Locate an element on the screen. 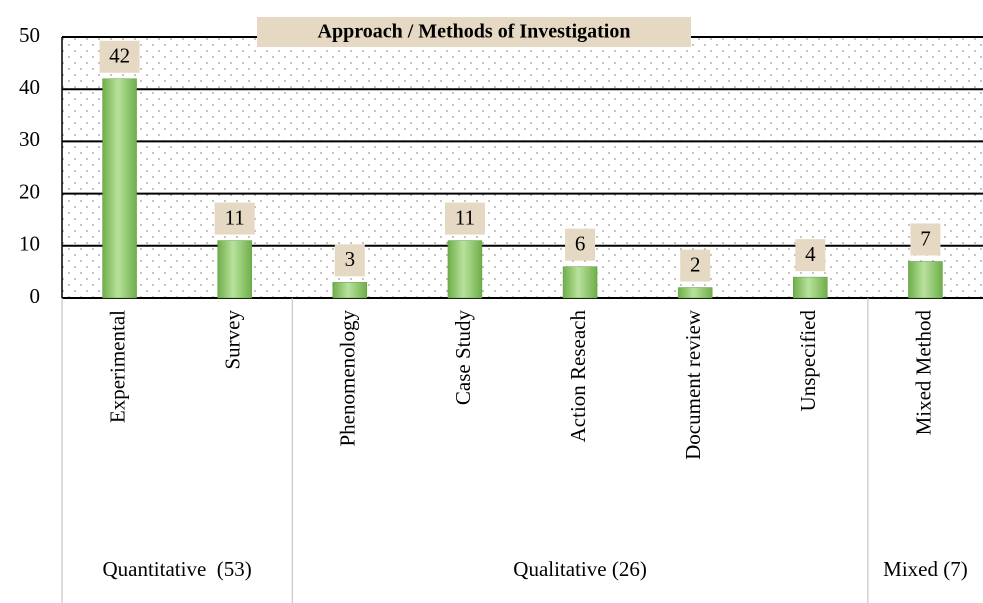  data-label: 42 is located at coordinates (119, 56).